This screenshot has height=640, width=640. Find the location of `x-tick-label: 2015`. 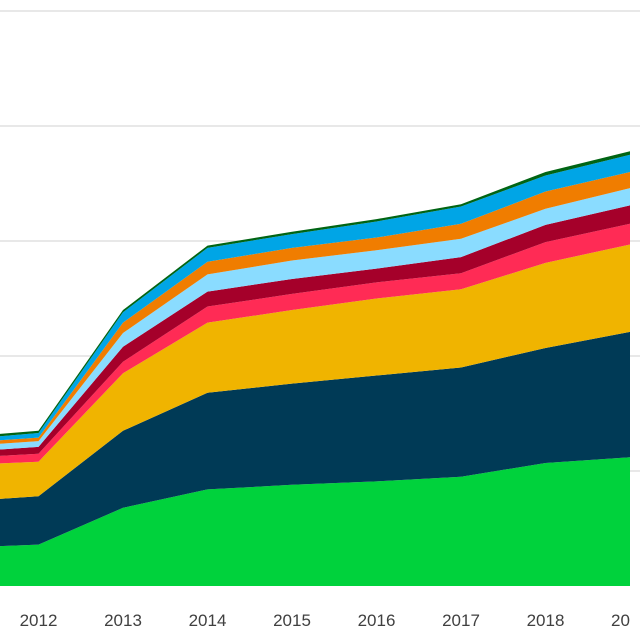

x-tick-label: 2015 is located at coordinates (292, 620).